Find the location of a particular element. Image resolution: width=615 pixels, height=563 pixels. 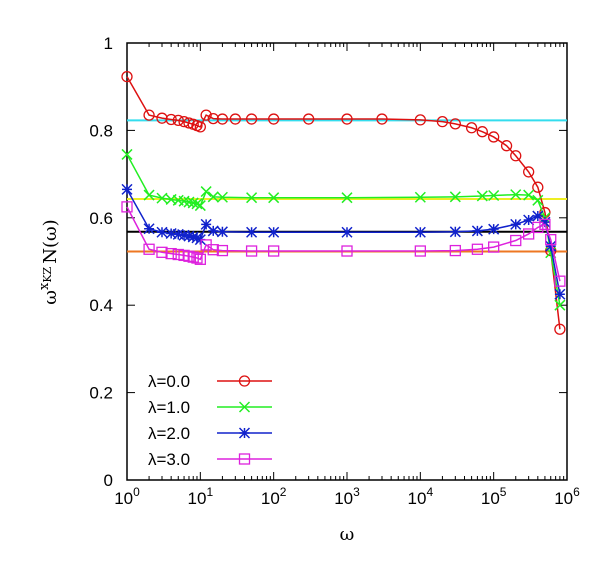

x-tick-label: 10⁶ is located at coordinates (567, 496).